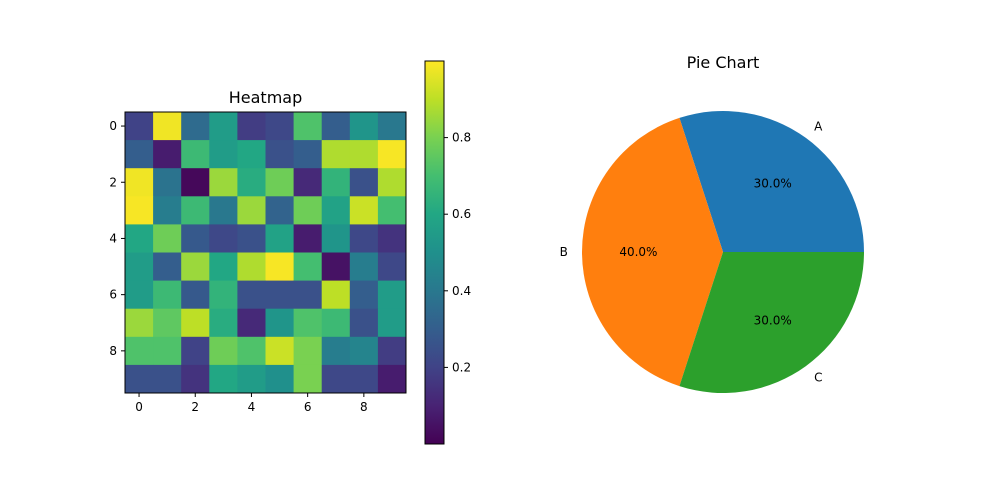  What do you see at coordinates (461, 367) in the screenshot?
I see `colorbar-tick-label: 0.2` at bounding box center [461, 367].